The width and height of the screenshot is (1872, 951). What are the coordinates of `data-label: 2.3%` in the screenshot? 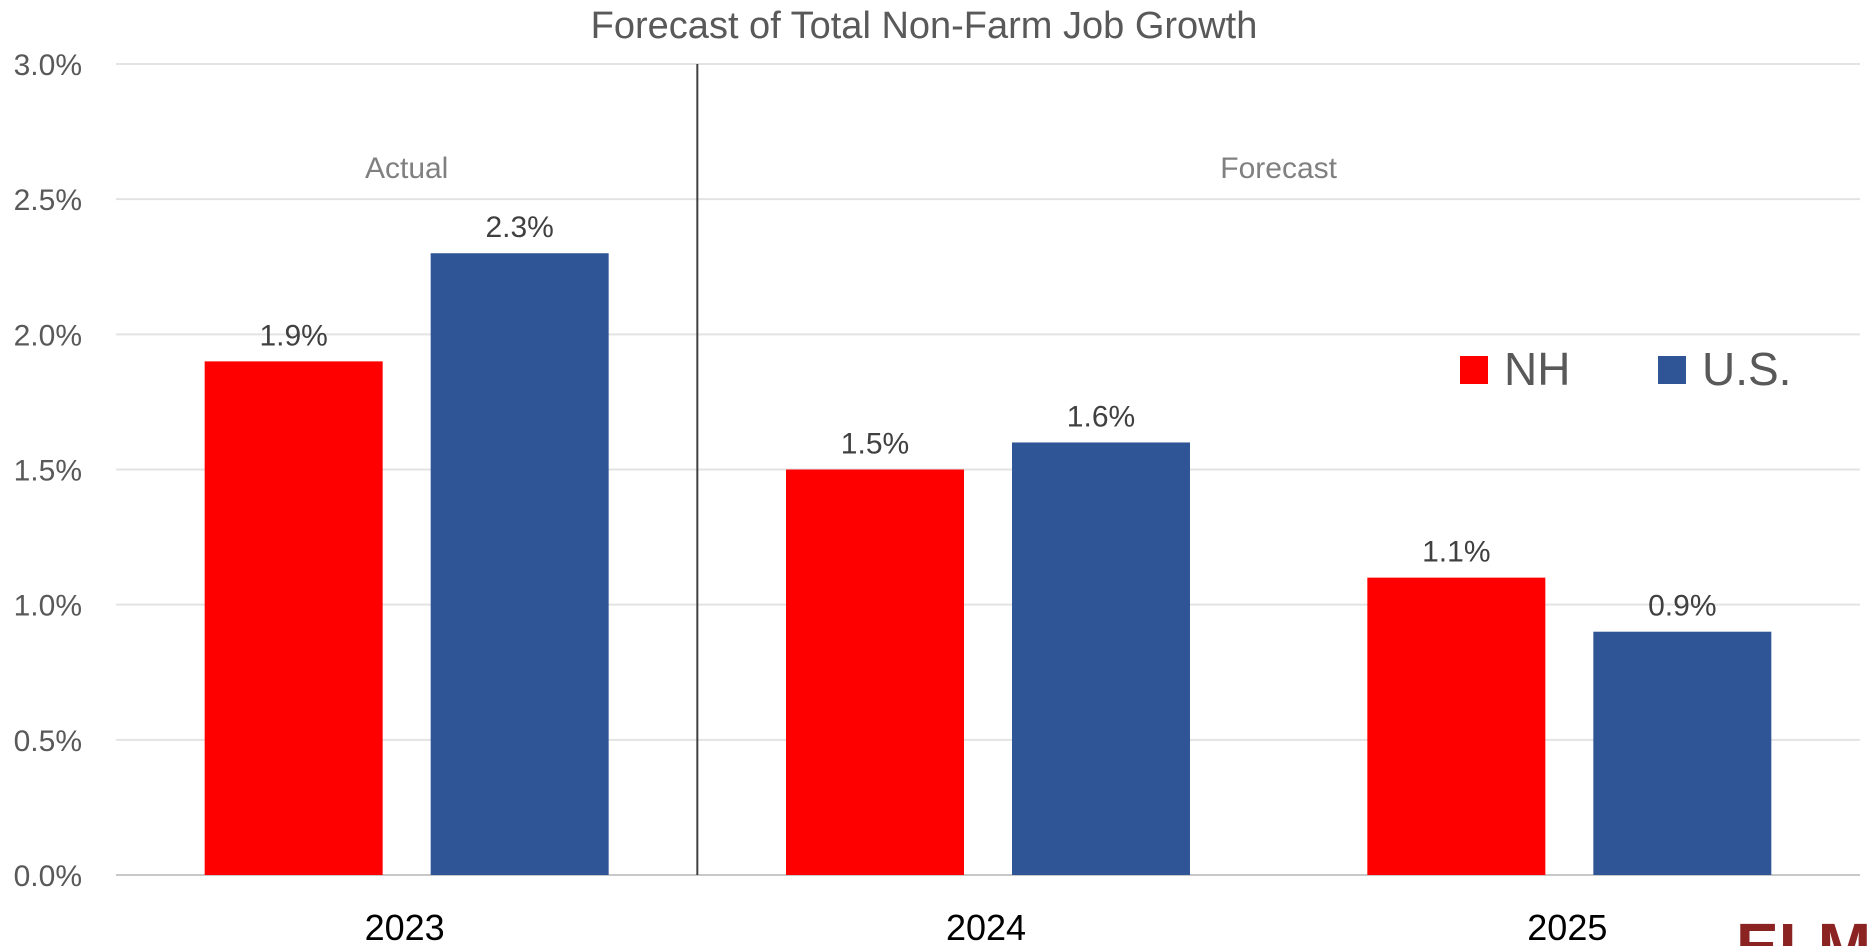 It's located at (519, 227).